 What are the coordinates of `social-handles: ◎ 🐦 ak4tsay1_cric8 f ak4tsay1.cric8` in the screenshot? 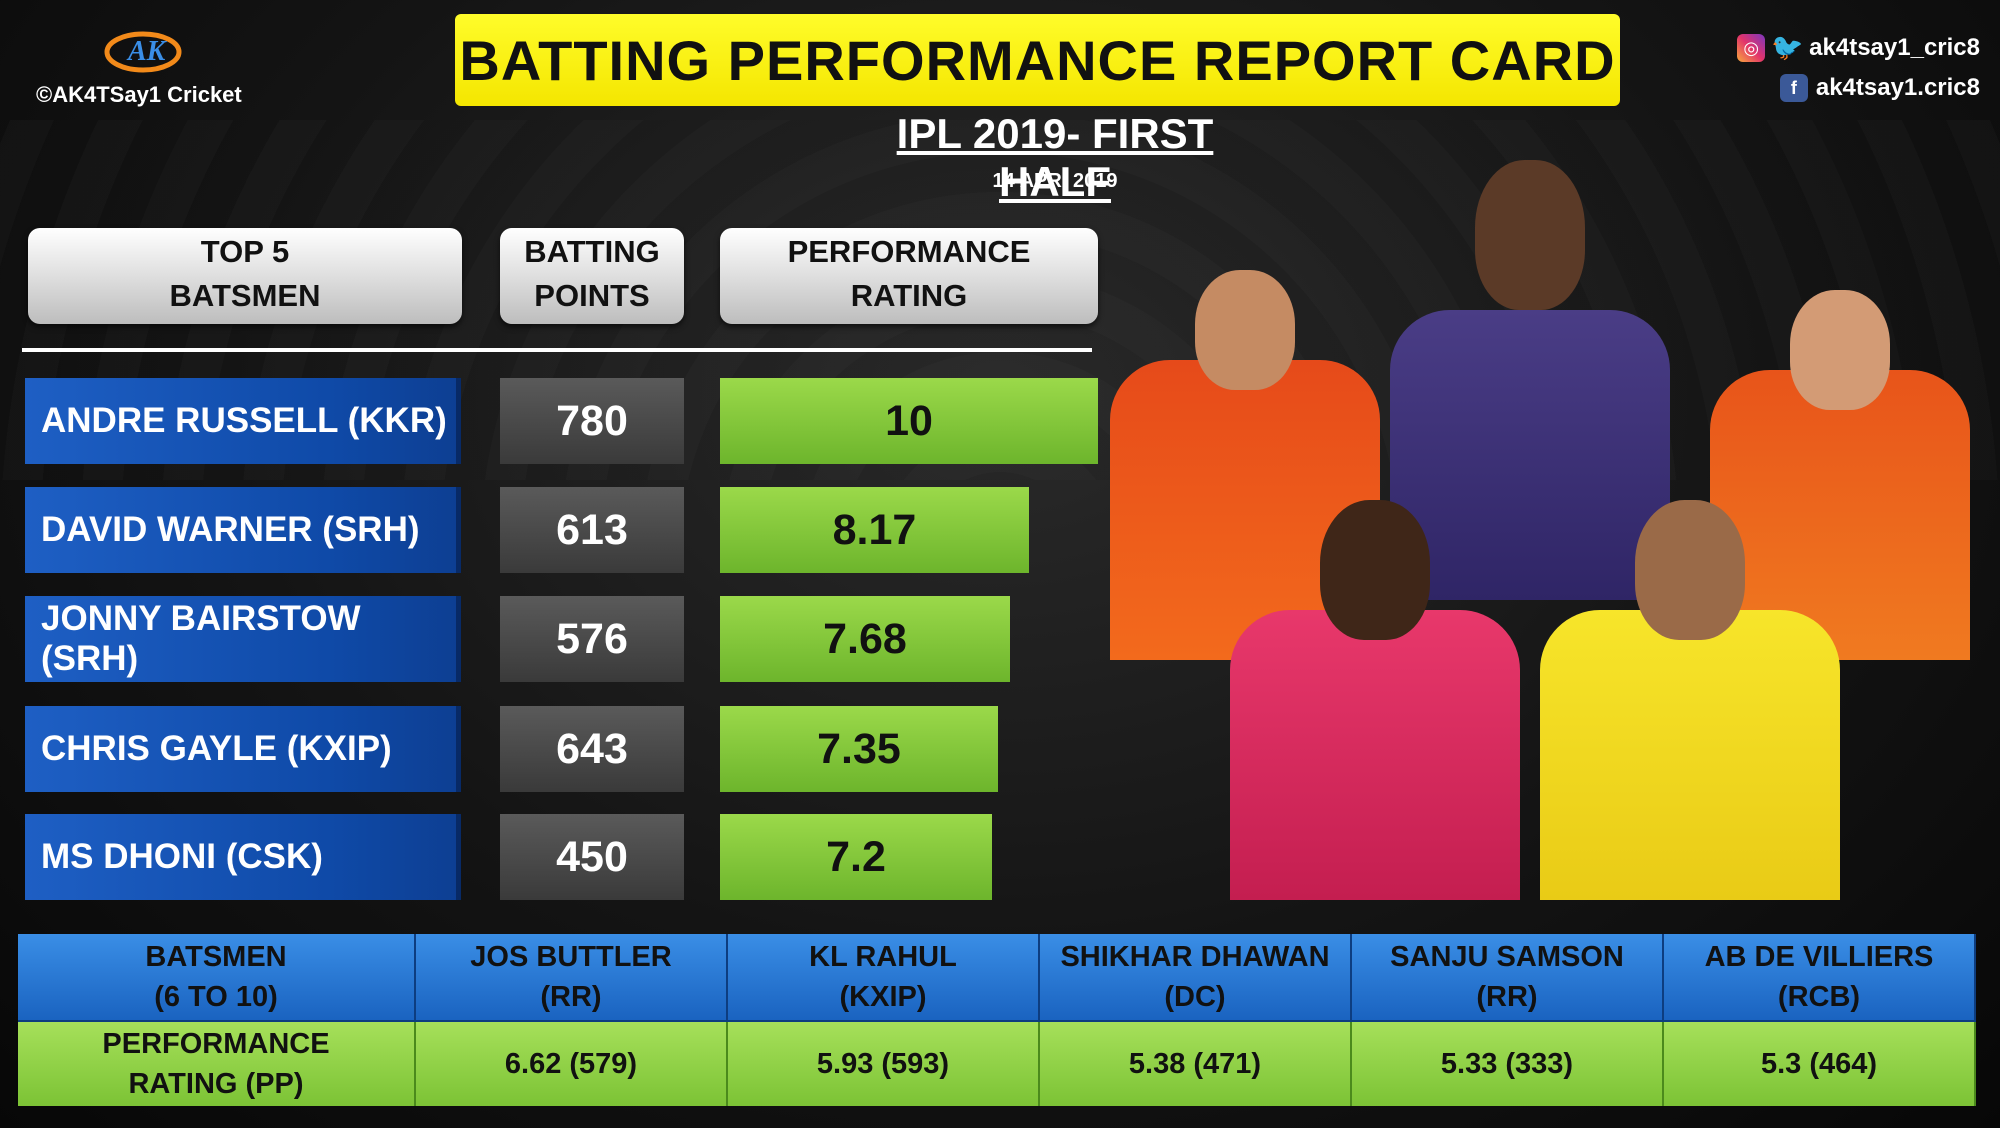 It's located at (1858, 68).